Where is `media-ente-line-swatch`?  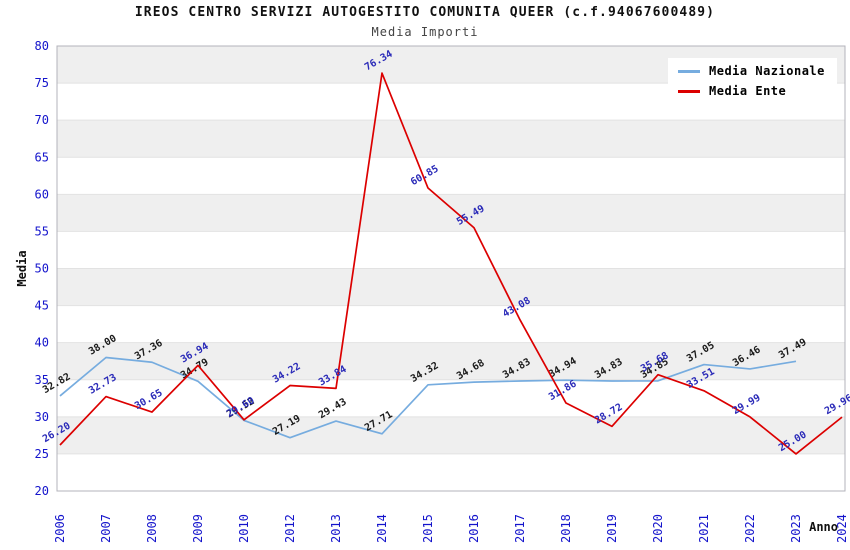
media-ente-line-swatch is located at coordinates (689, 91).